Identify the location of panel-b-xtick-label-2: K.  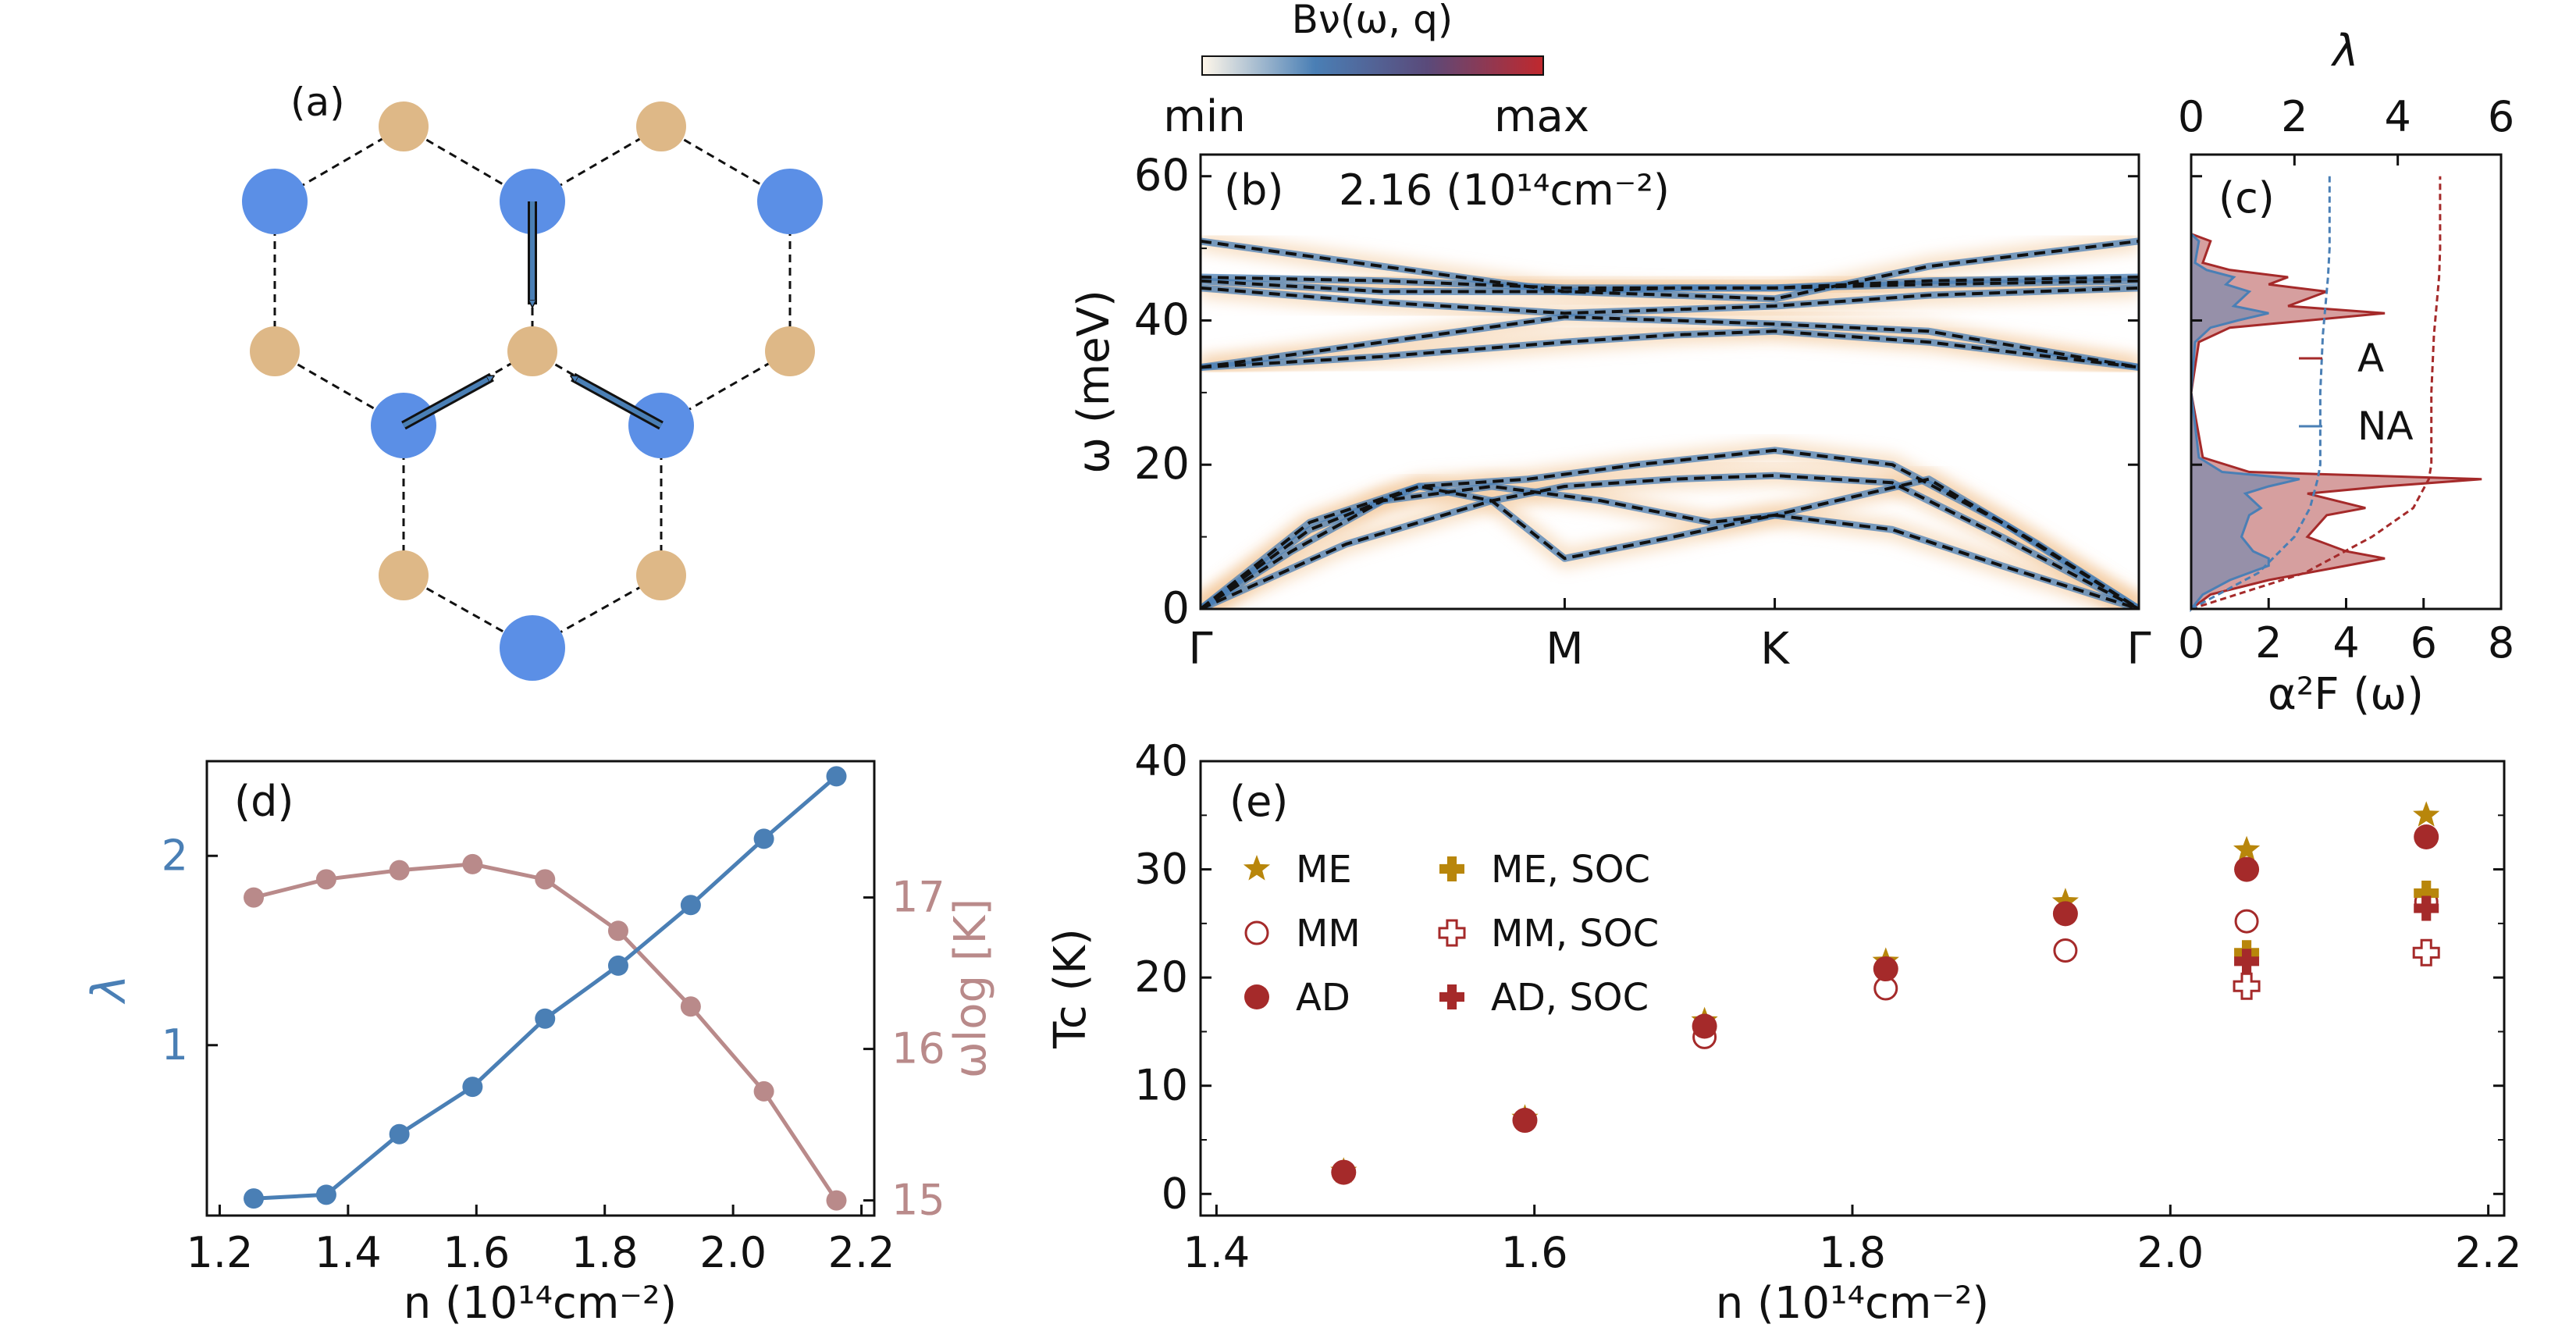
(1775, 649).